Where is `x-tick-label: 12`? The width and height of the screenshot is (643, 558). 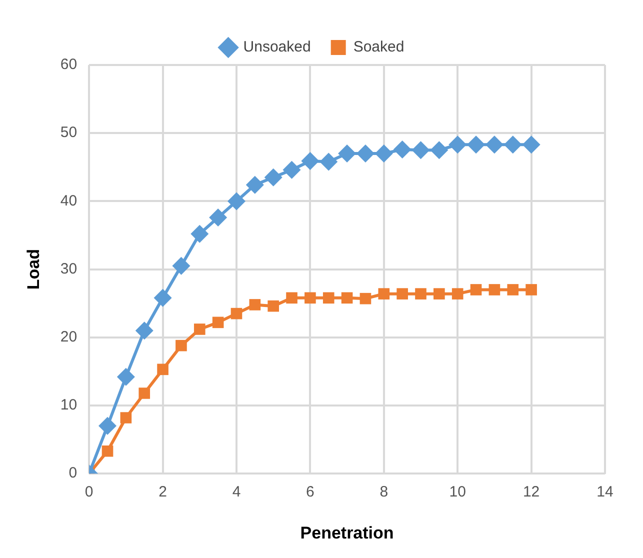
x-tick-label: 12 is located at coordinates (531, 492).